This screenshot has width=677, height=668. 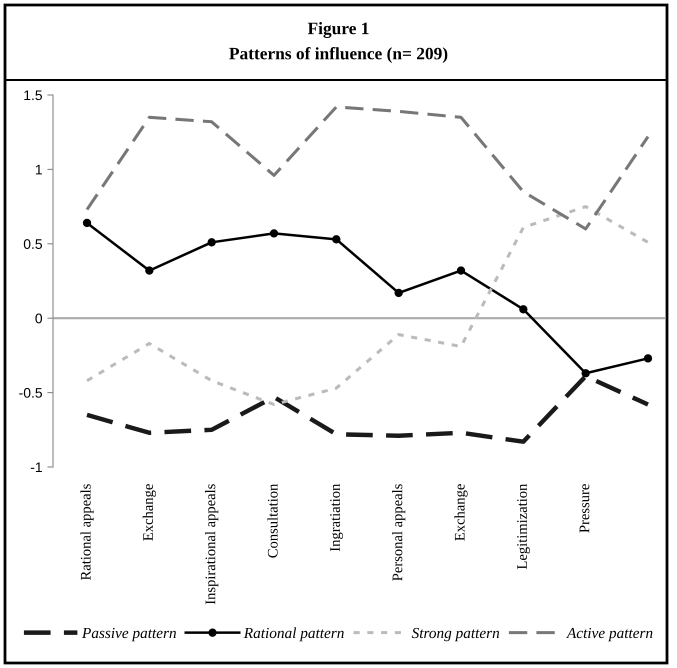 What do you see at coordinates (338, 30) in the screenshot?
I see `chart-title: Figure 1` at bounding box center [338, 30].